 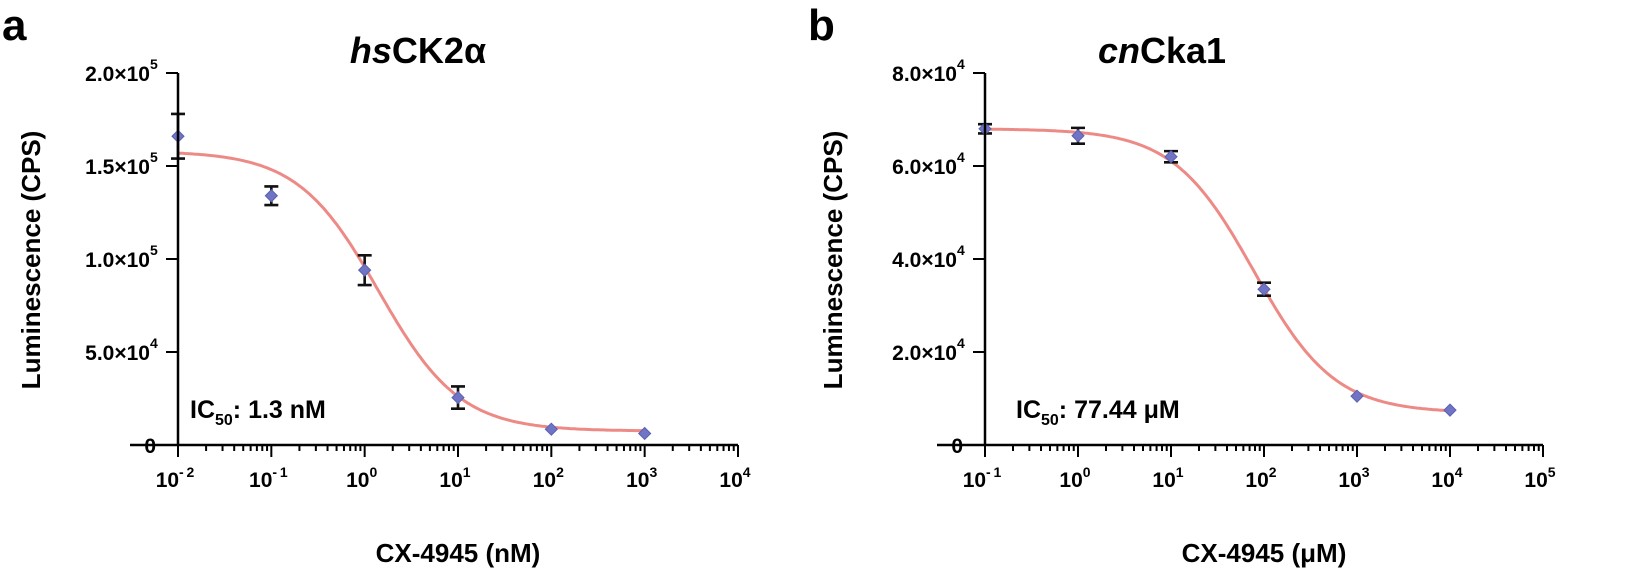 What do you see at coordinates (821, 25) in the screenshot?
I see `panel-letter-b: b` at bounding box center [821, 25].